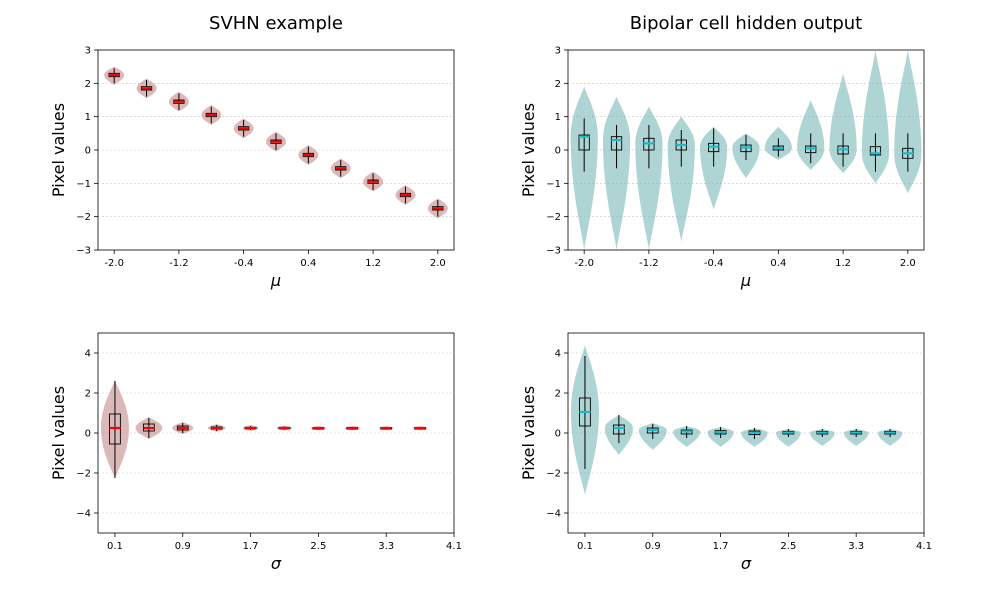  Describe the element at coordinates (454, 546) in the screenshot. I see `x-tick-label: 4.1` at that location.